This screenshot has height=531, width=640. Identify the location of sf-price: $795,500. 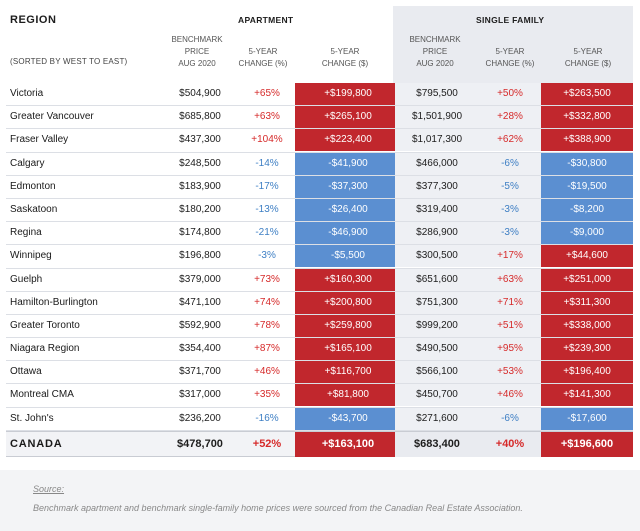
(437, 94).